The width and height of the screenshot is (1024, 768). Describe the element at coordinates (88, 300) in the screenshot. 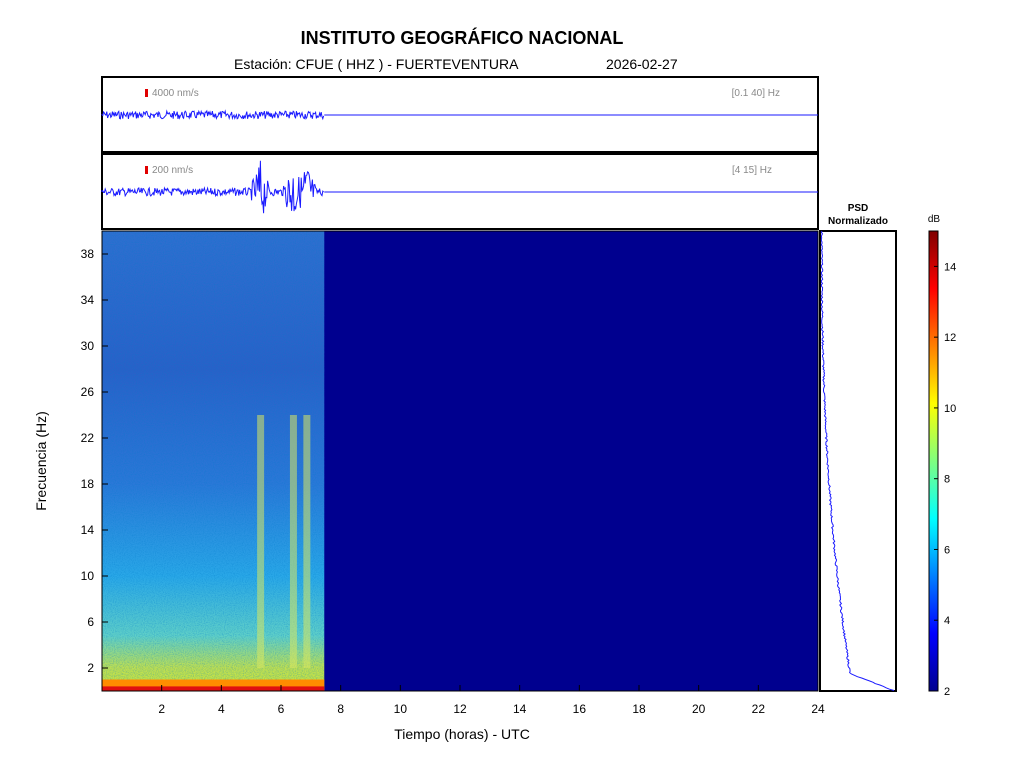

I see `y-tick-label-8: 34` at that location.